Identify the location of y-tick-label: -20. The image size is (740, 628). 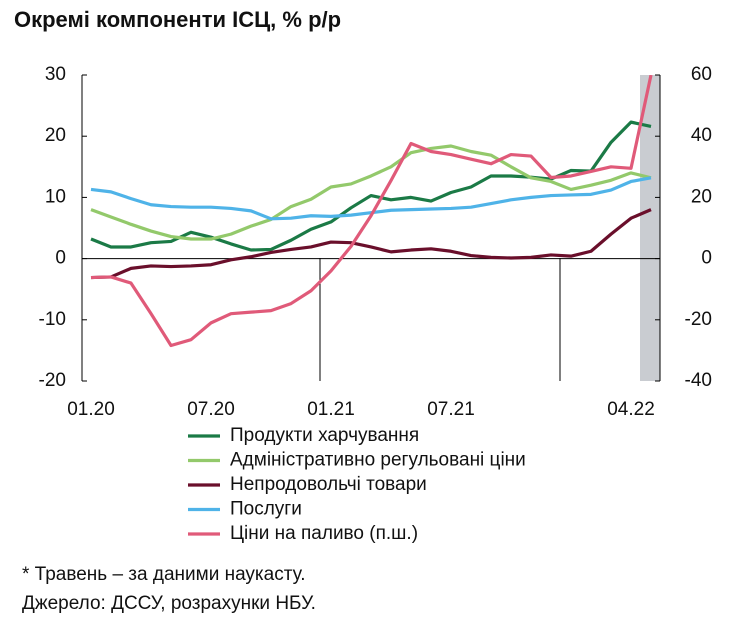
(52, 380).